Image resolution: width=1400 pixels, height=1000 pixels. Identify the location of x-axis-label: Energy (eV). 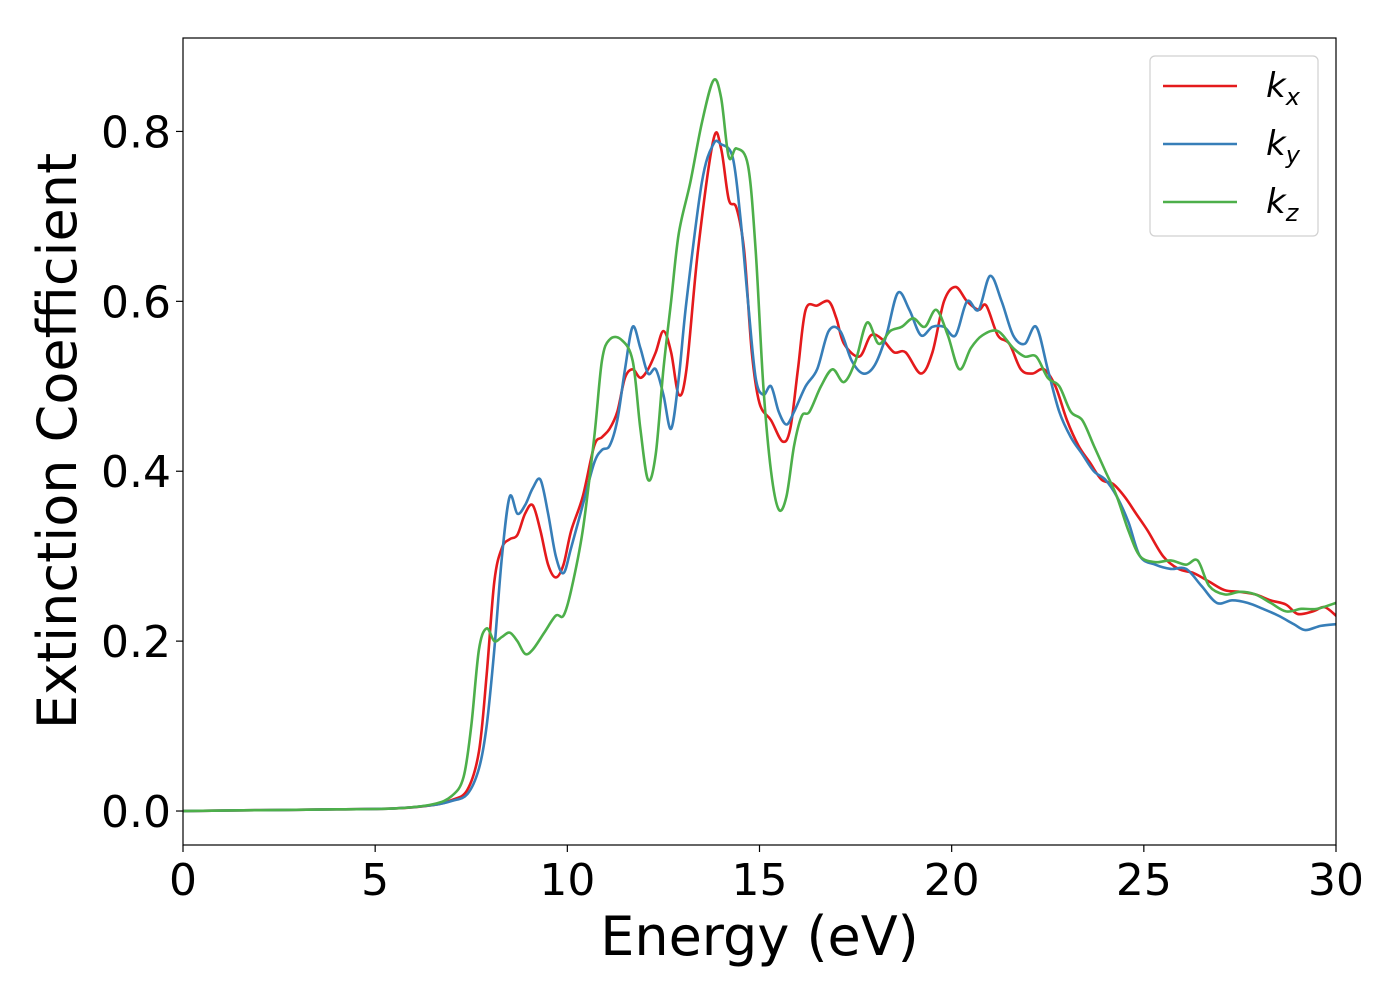
(759, 936).